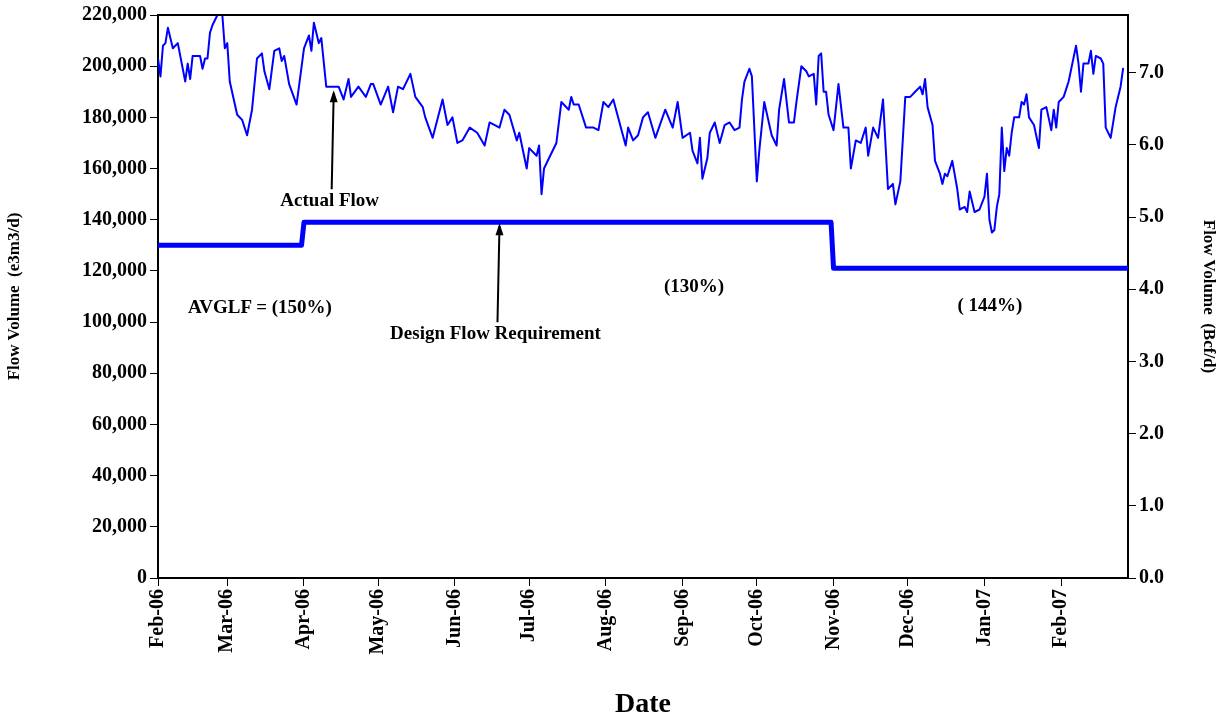 The width and height of the screenshot is (1223, 726). Describe the element at coordinates (114, 64) in the screenshot. I see `y-tick-label: 200,000` at that location.